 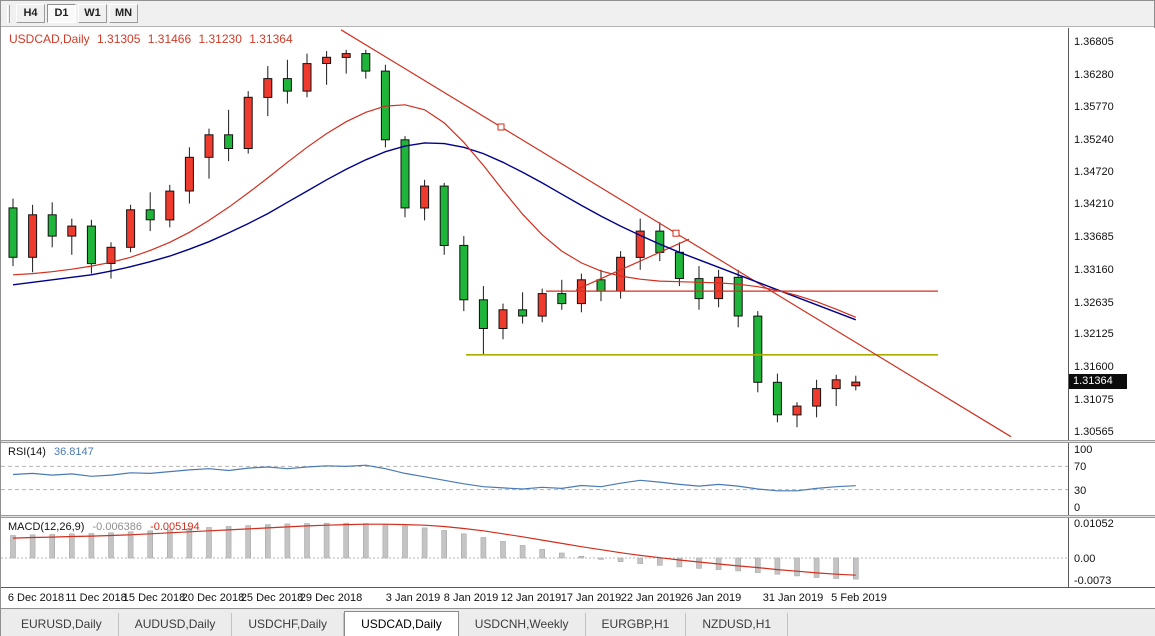 I want to click on time-axis-label: 8 Jan 2019, so click(x=471, y=598).